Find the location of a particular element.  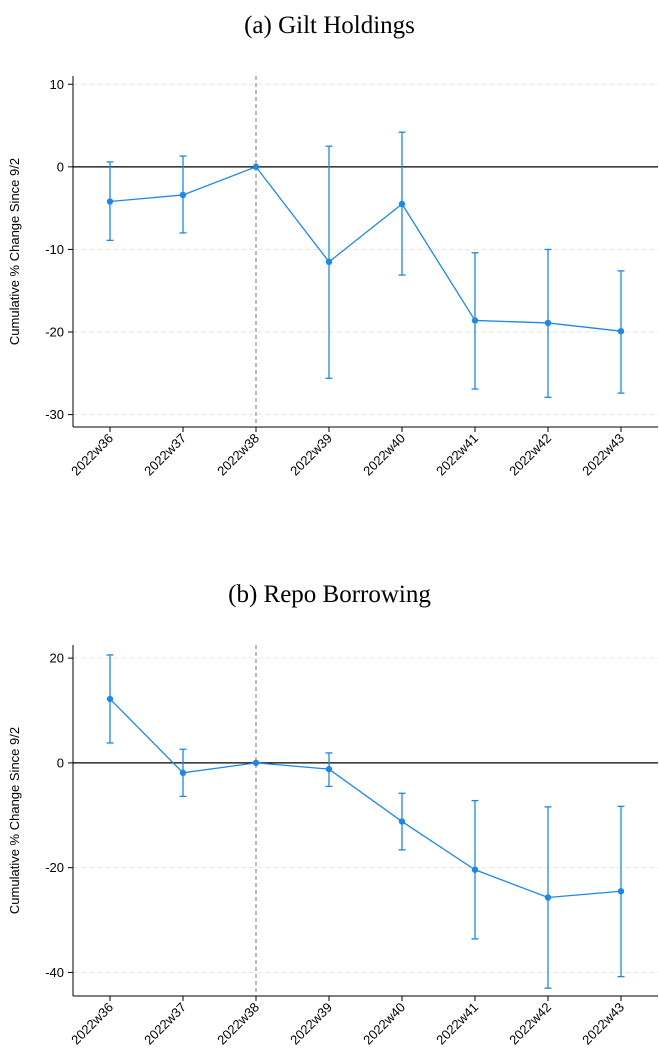

y-tick-label: -40 is located at coordinates (54, 972).